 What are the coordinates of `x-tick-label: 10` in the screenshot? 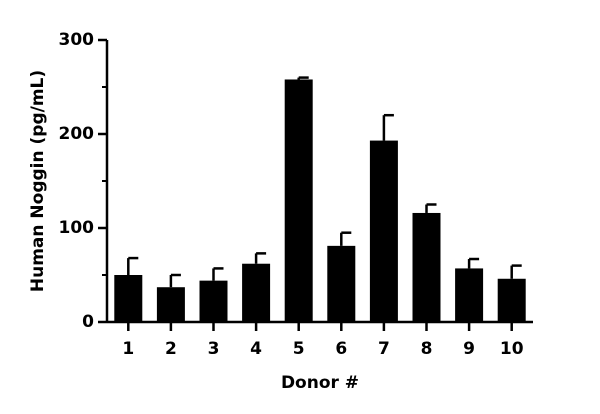 It's located at (512, 349).